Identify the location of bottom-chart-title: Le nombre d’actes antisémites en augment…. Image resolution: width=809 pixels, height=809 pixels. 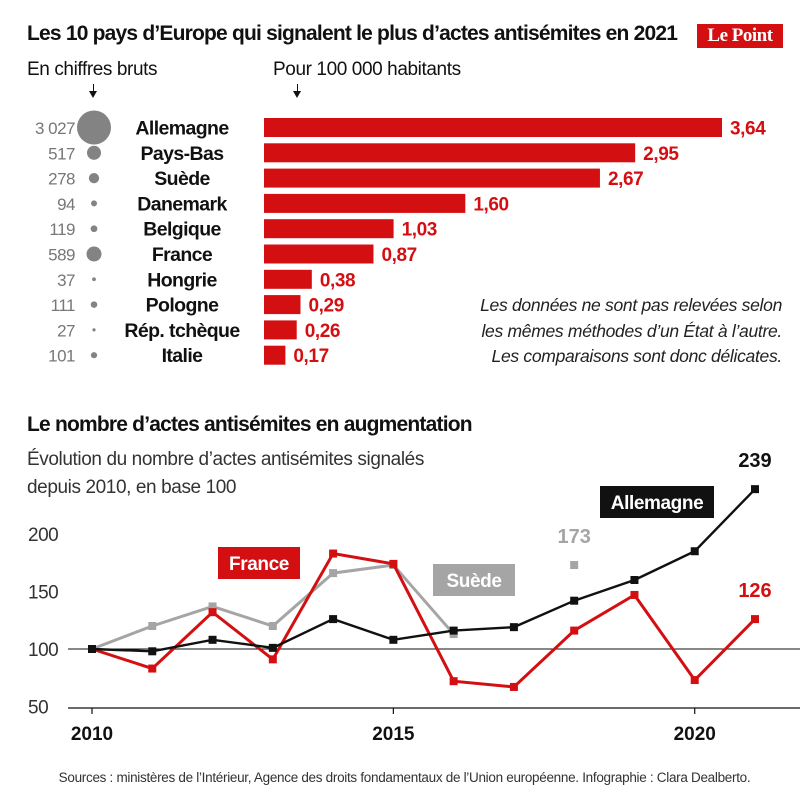
(250, 424).